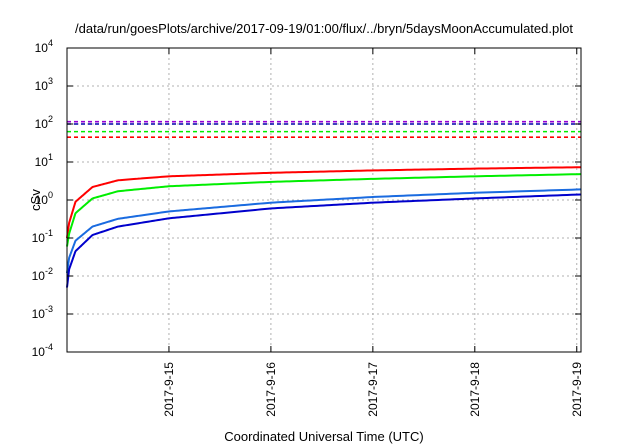 This screenshot has width=640, height=448. Describe the element at coordinates (42, 312) in the screenshot. I see `y-tick-label: 10⁻³` at that location.